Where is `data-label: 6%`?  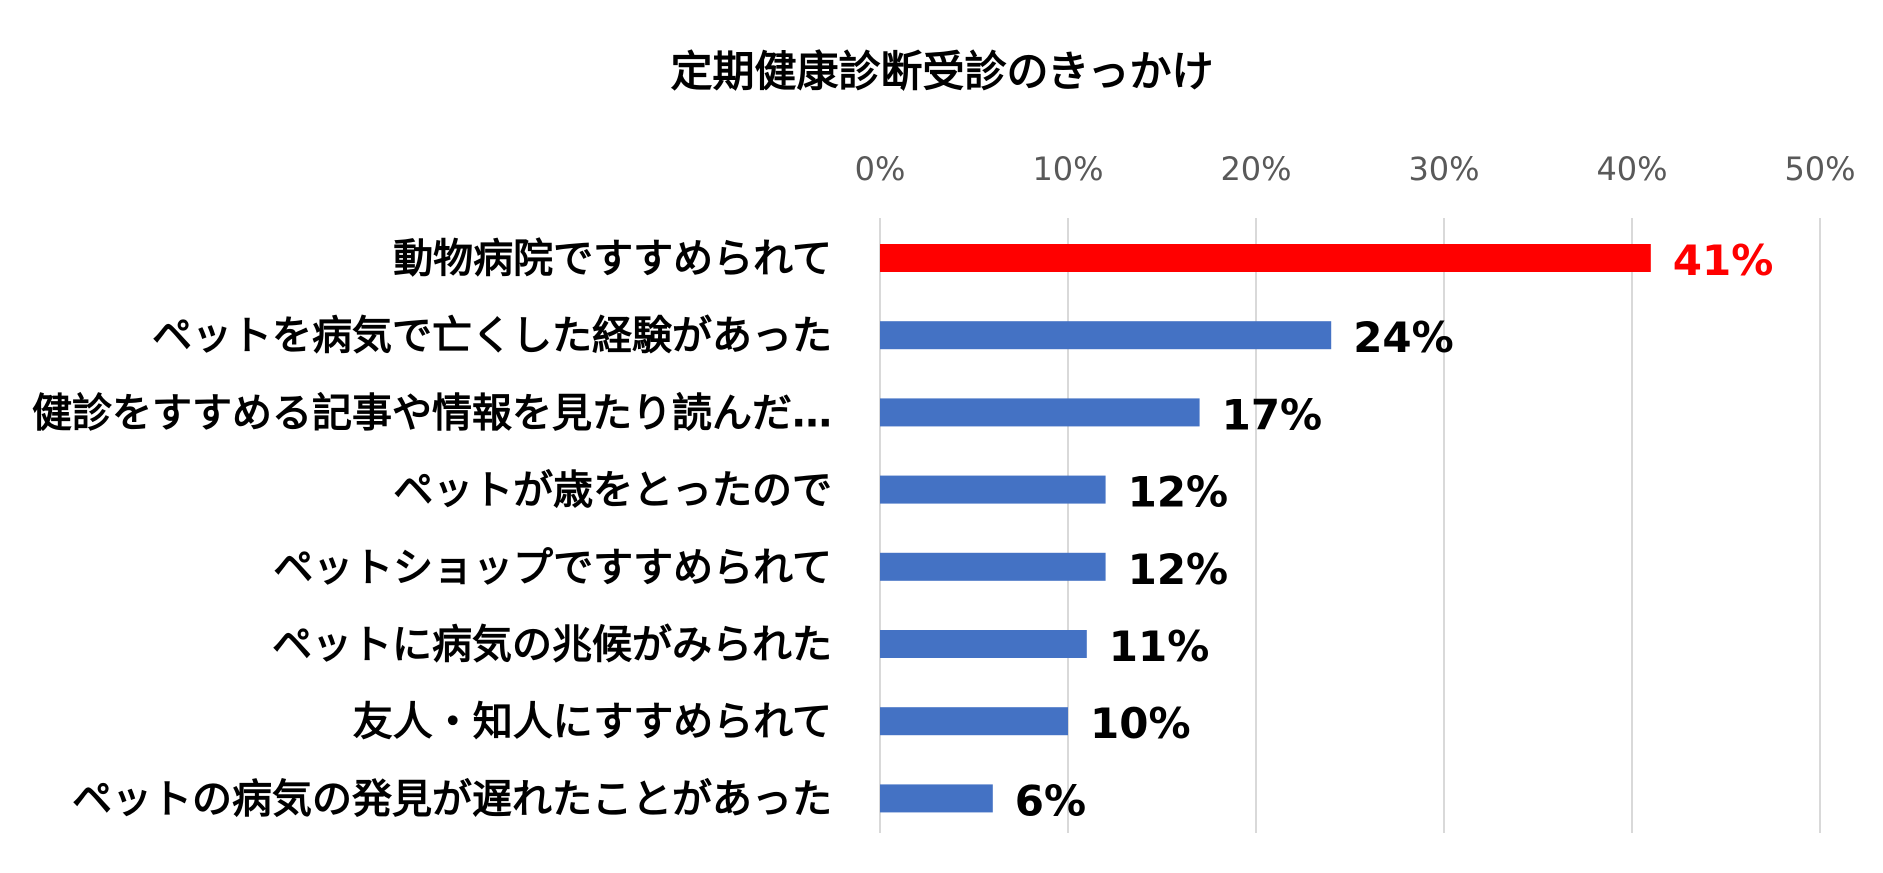 data-label: 6% is located at coordinates (1050, 800).